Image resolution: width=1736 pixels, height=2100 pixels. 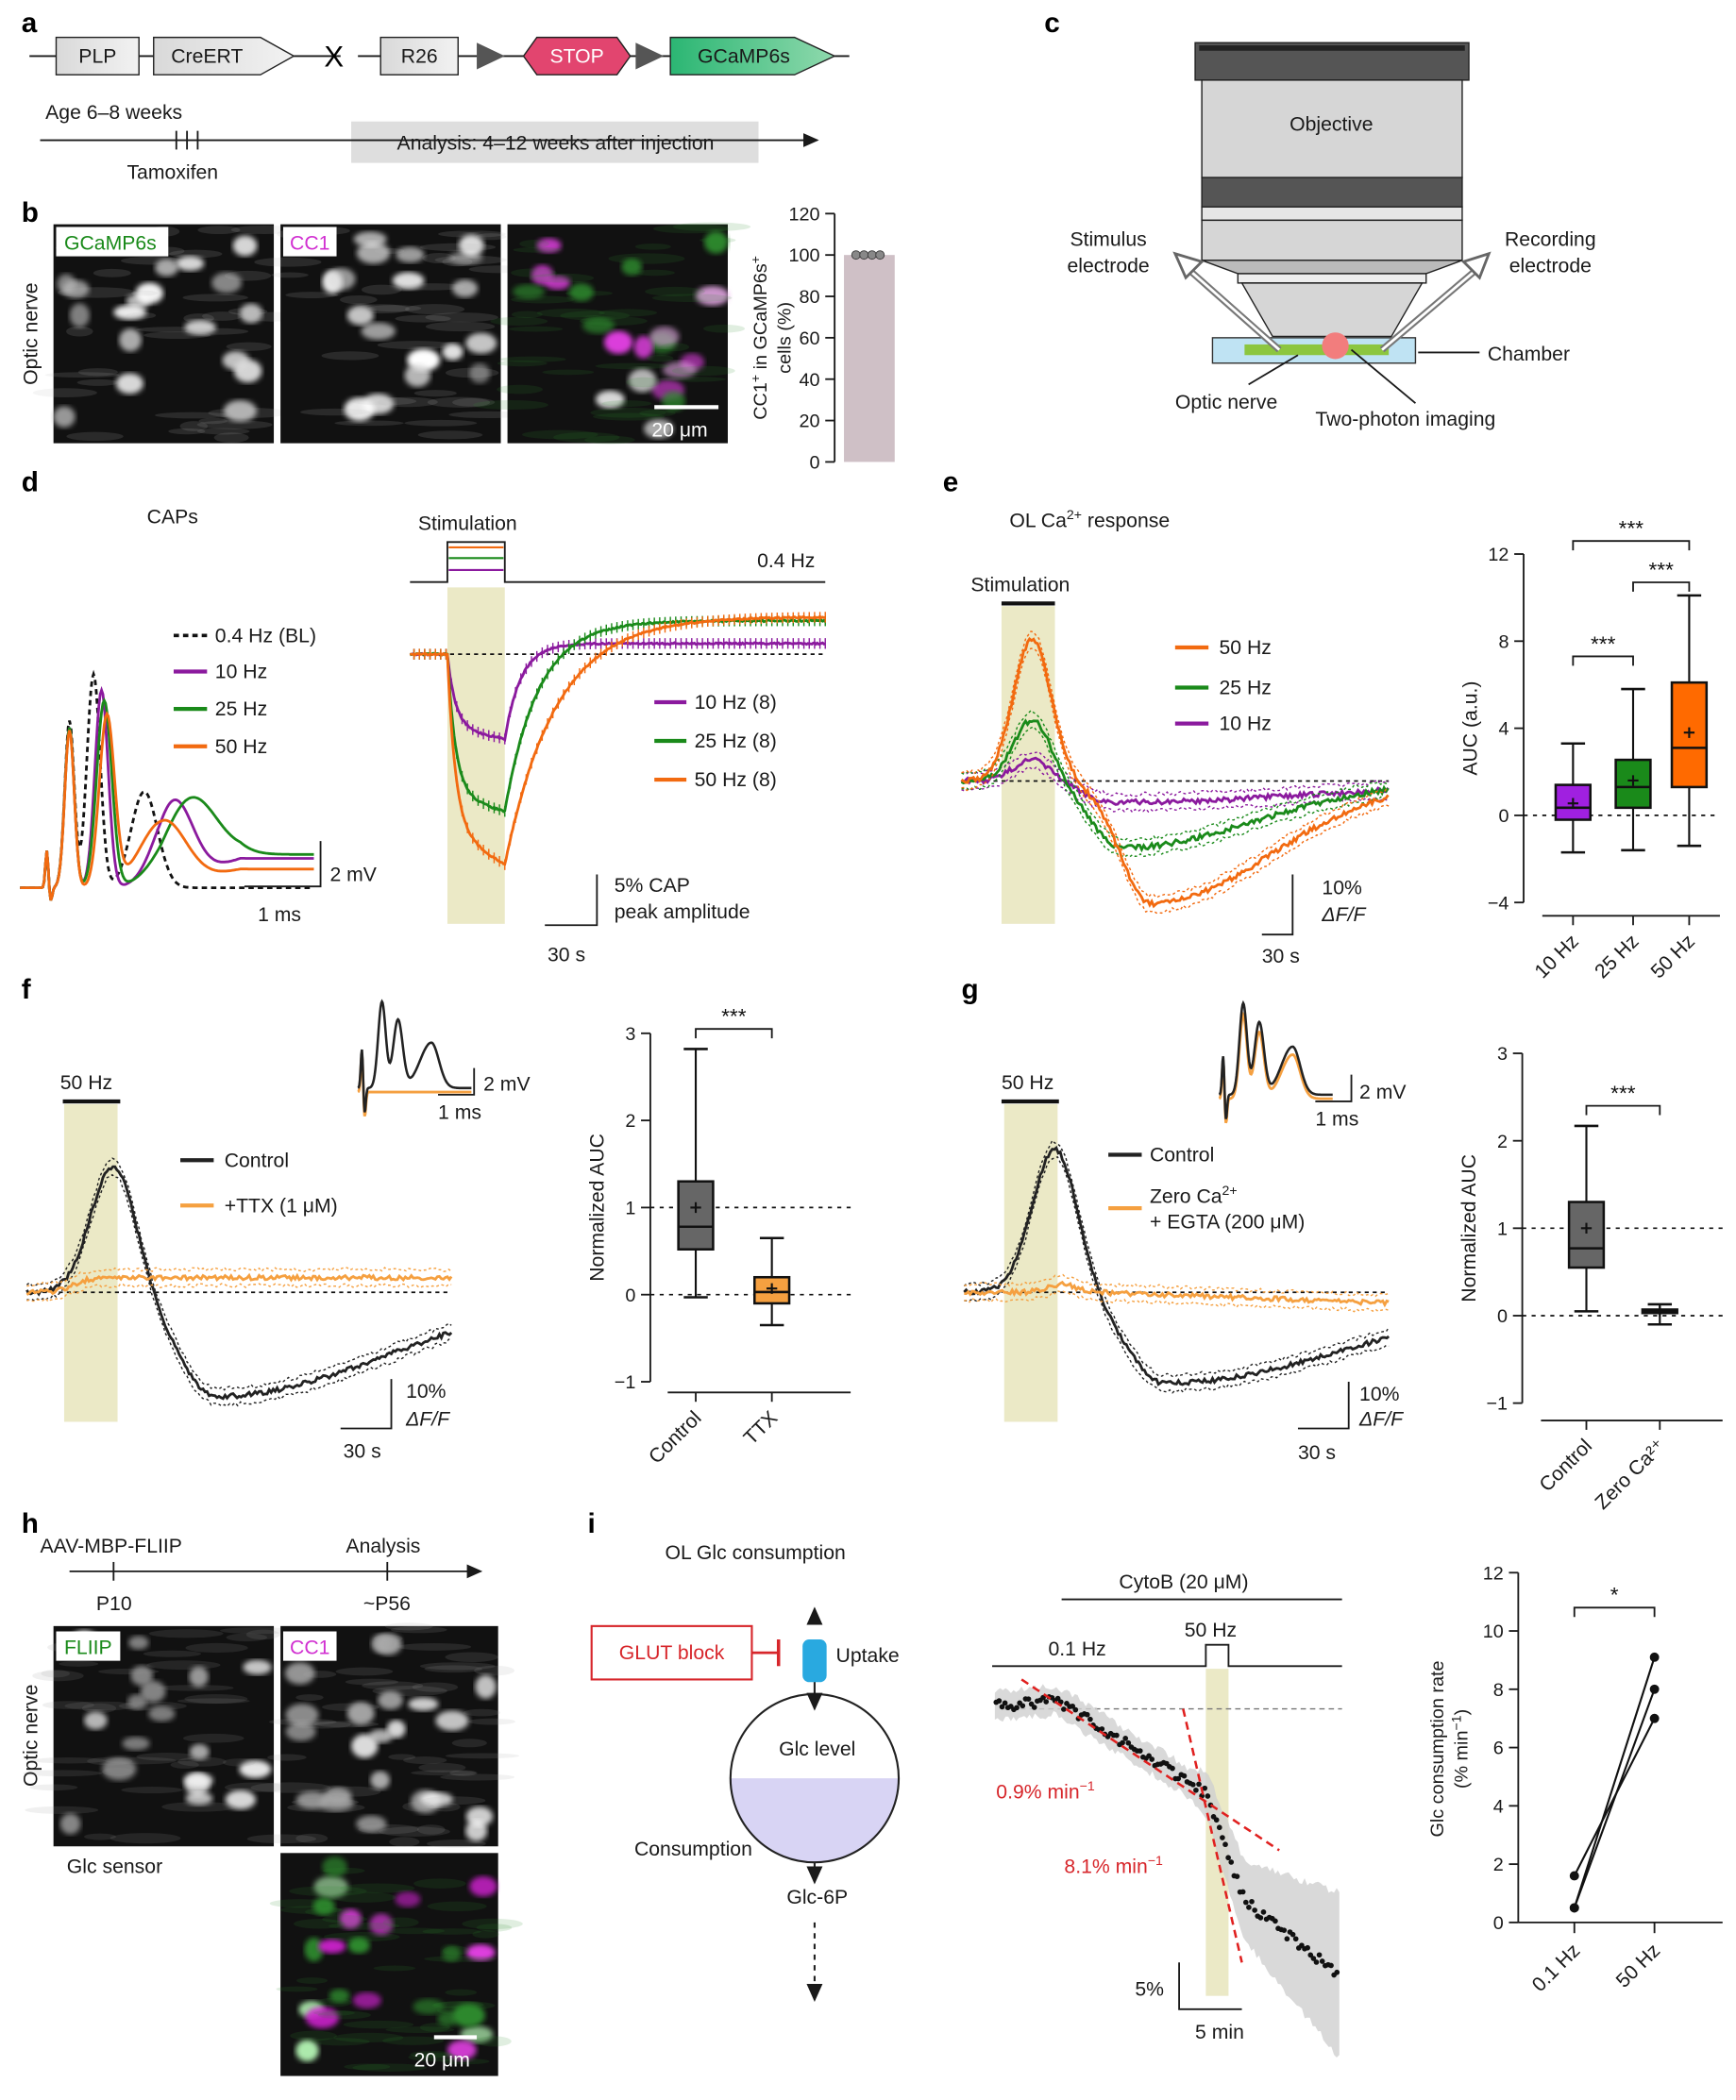 I want to click on cc1-label-bg, so click(x=309, y=242).